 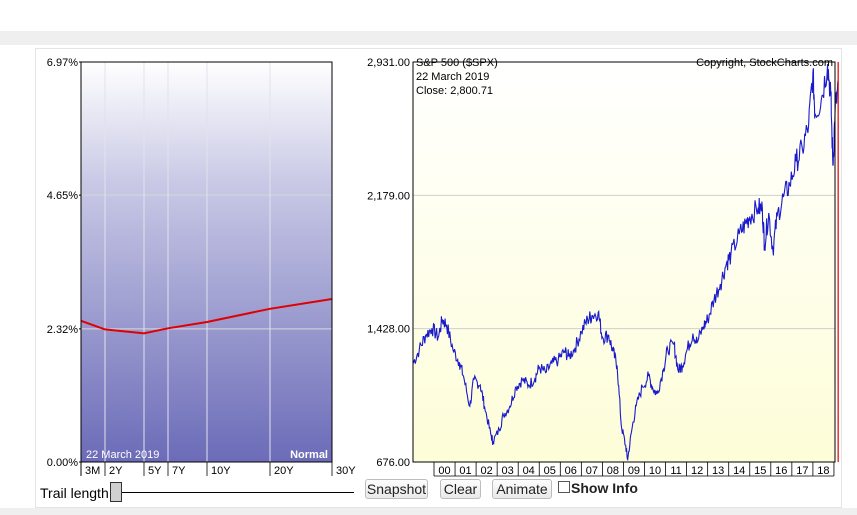 I want to click on show-info-label: Show Info, so click(x=604, y=488).